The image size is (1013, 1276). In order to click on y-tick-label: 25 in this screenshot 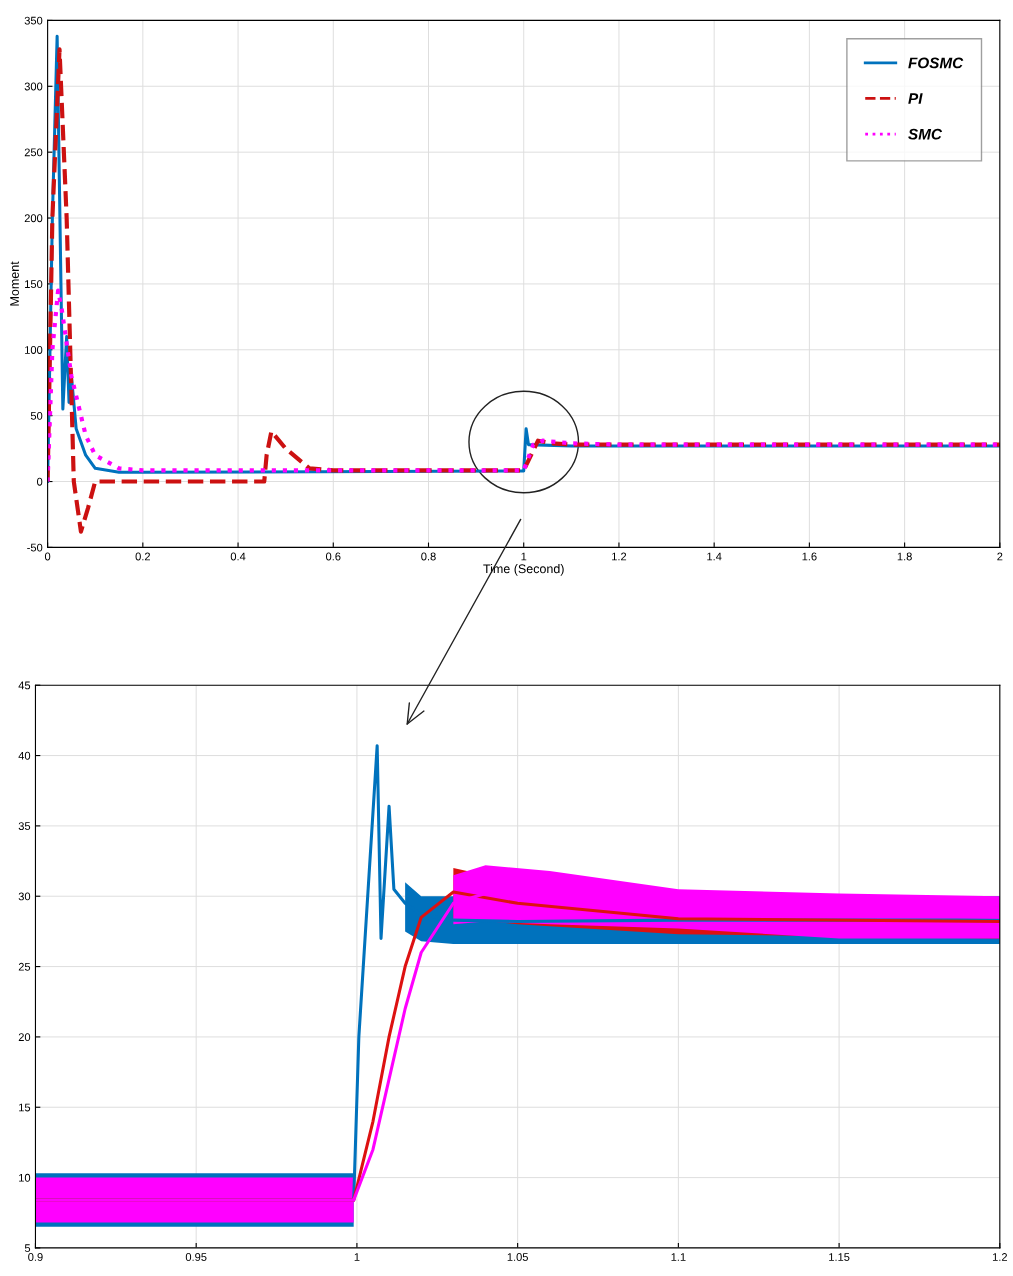, I will do `click(24, 966)`.